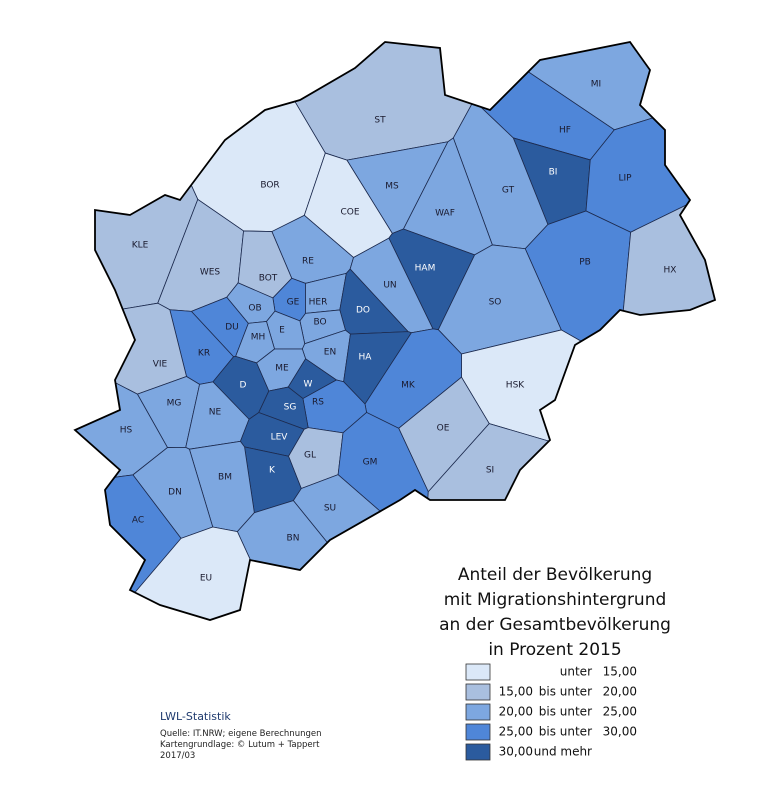  What do you see at coordinates (308, 262) in the screenshot?
I see `region-label: RE` at bounding box center [308, 262].